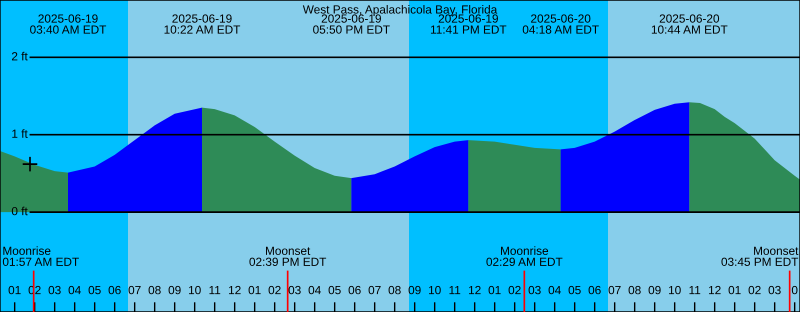 Image resolution: width=800 pixels, height=312 pixels. What do you see at coordinates (759, 256) in the screenshot?
I see `ref-line-label: Moonset 03:45 PM EDT` at bounding box center [759, 256].